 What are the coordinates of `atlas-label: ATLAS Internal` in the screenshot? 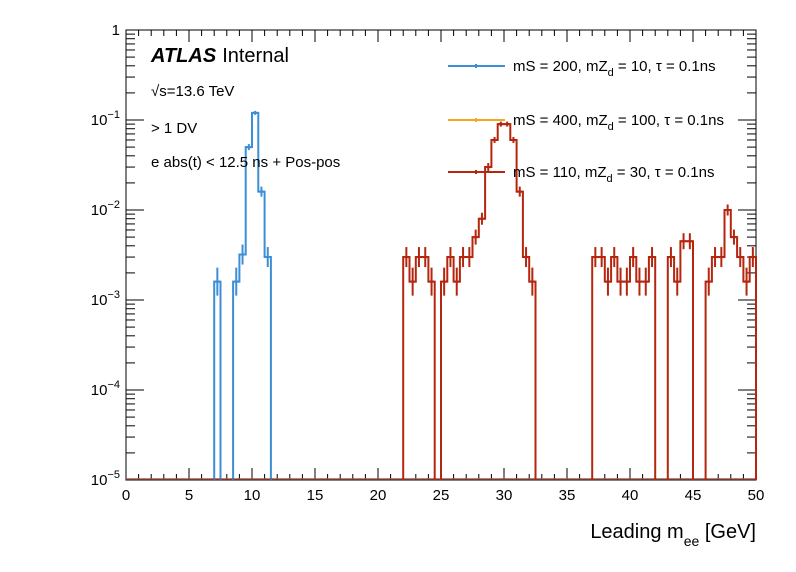 It's located at (219, 56).